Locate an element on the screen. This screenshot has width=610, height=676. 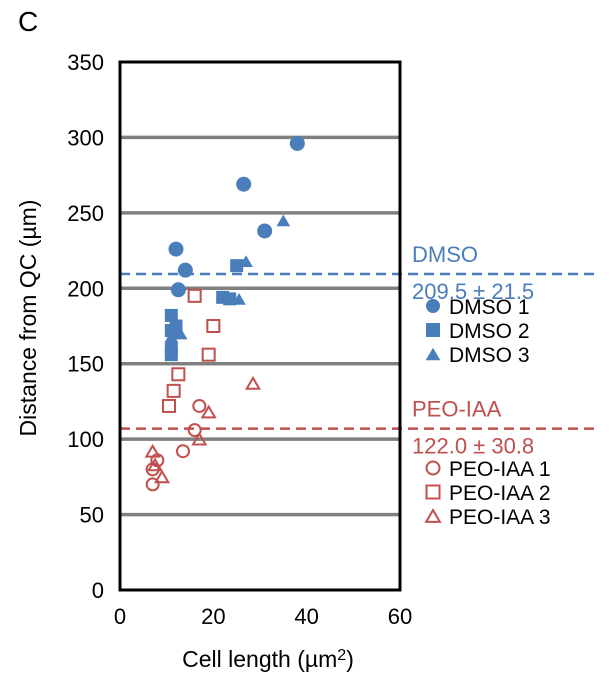
y-tick-label: 150 is located at coordinates (85, 364).